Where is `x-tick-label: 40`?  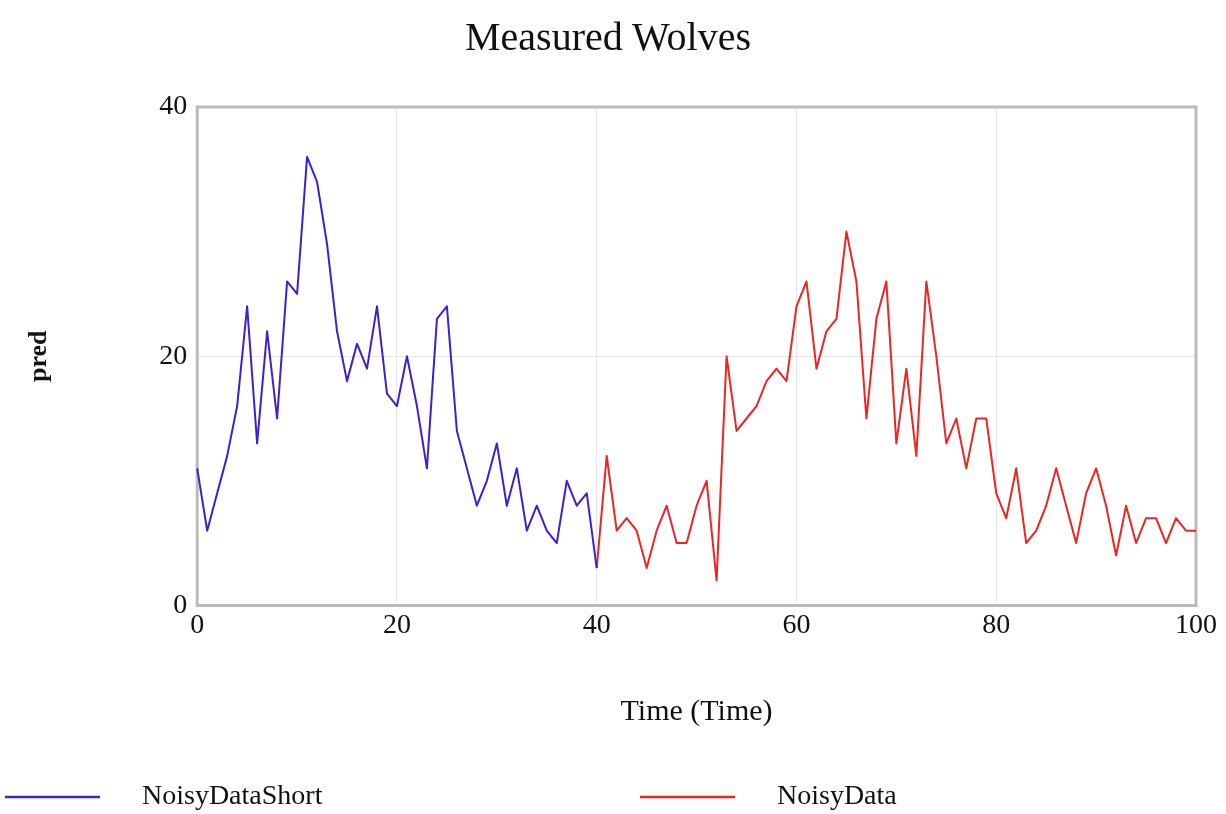
x-tick-label: 40 is located at coordinates (596, 623).